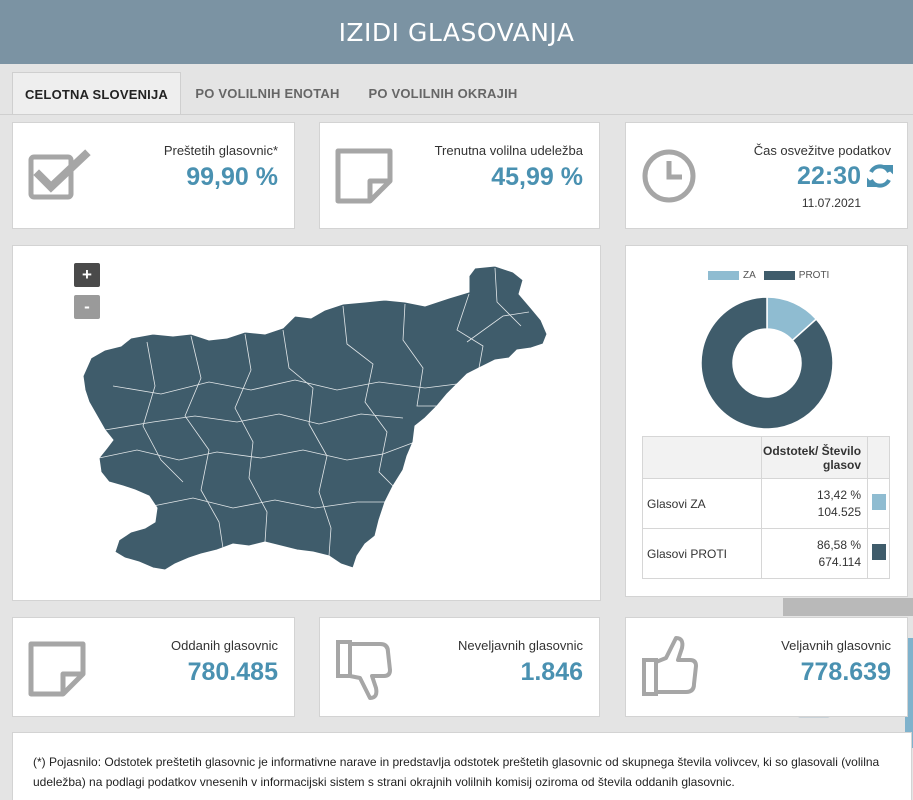 This screenshot has height=800, width=913. I want to click on refresh-icon, so click(880, 176).